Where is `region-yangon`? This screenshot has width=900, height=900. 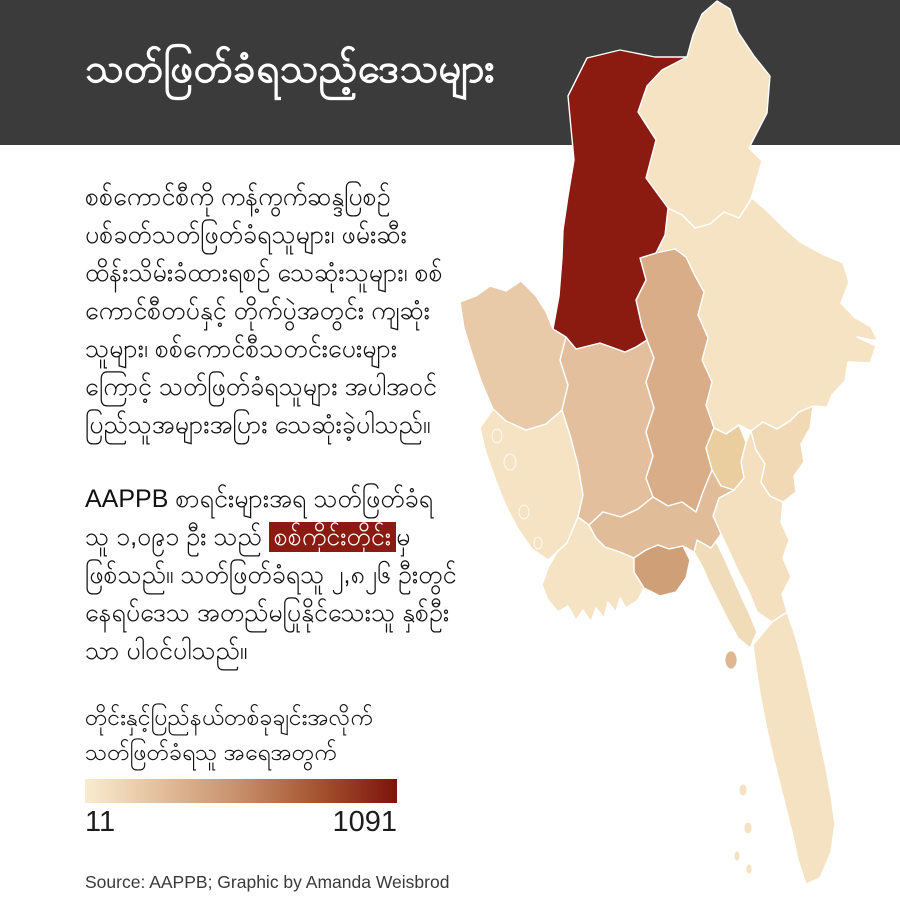 region-yangon is located at coordinates (662, 570).